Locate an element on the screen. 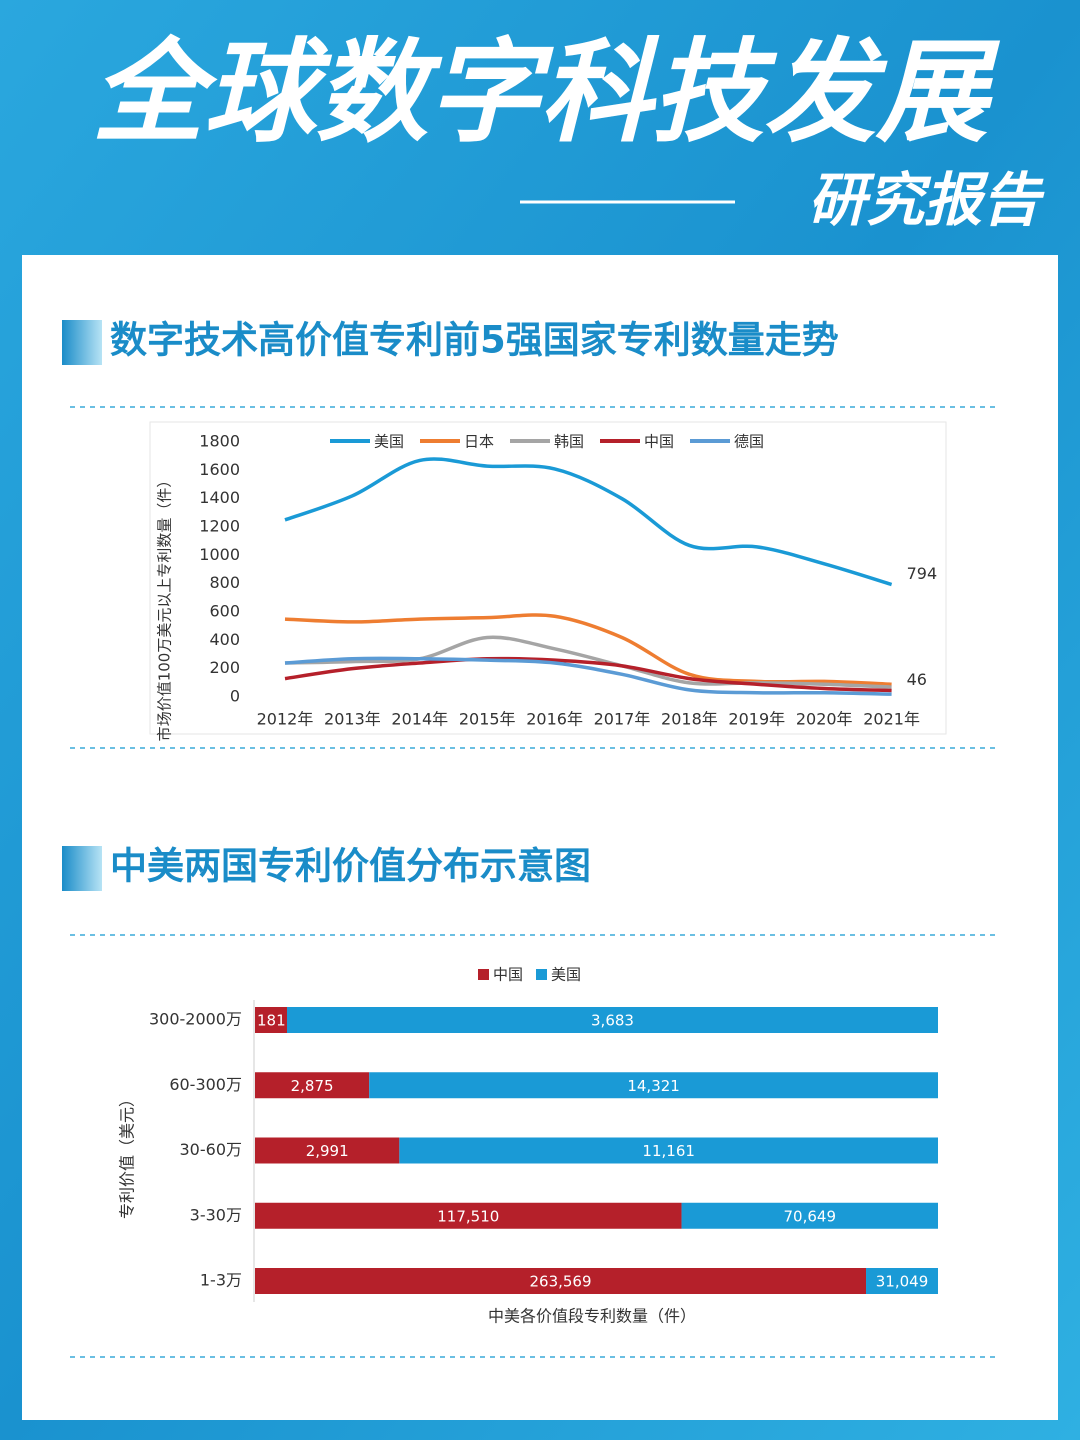 The height and width of the screenshot is (1444, 1080). section-title: 中美两国专利价值分布示意图 is located at coordinates (350, 866).